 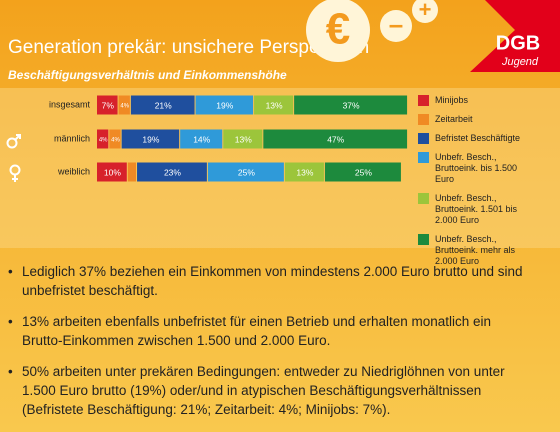 What do you see at coordinates (452, 100) in the screenshot?
I see `legend-label: Minijobs` at bounding box center [452, 100].